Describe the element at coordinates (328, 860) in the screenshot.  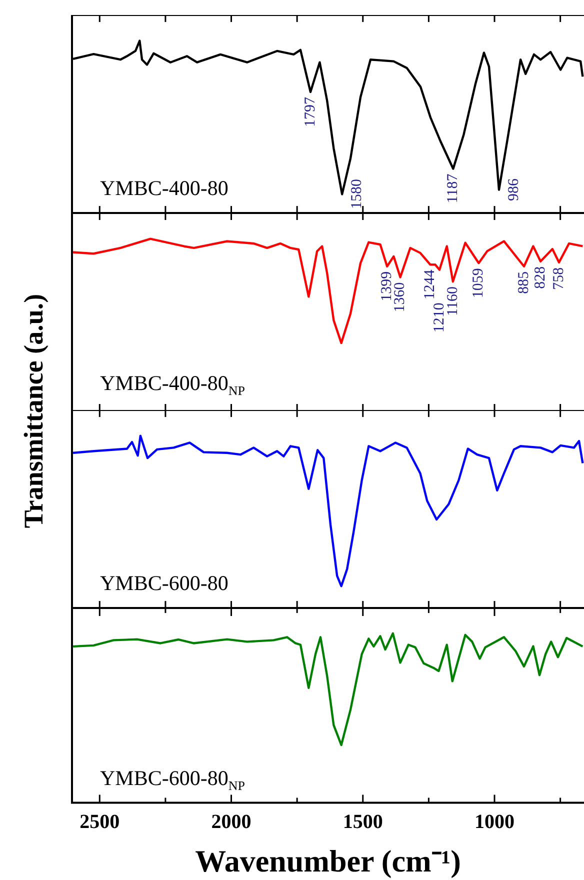
I see `x-axis-title: Wavenumber (cm⁻¹)` at that location.